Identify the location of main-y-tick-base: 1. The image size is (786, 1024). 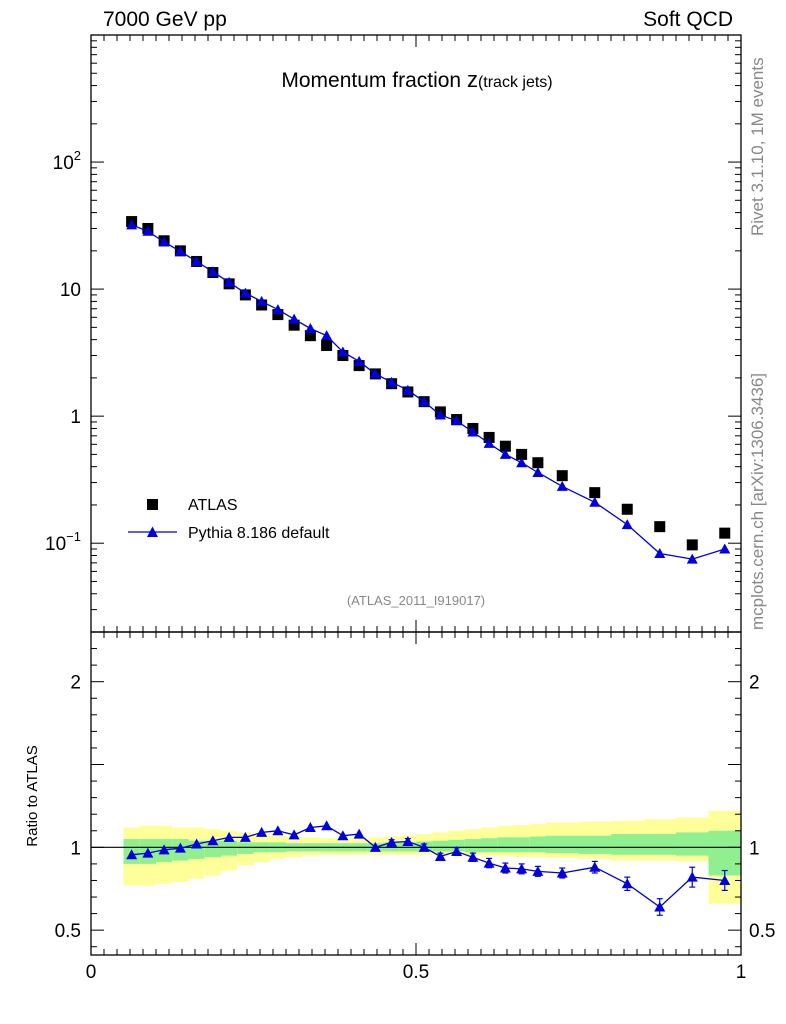
(75, 417).